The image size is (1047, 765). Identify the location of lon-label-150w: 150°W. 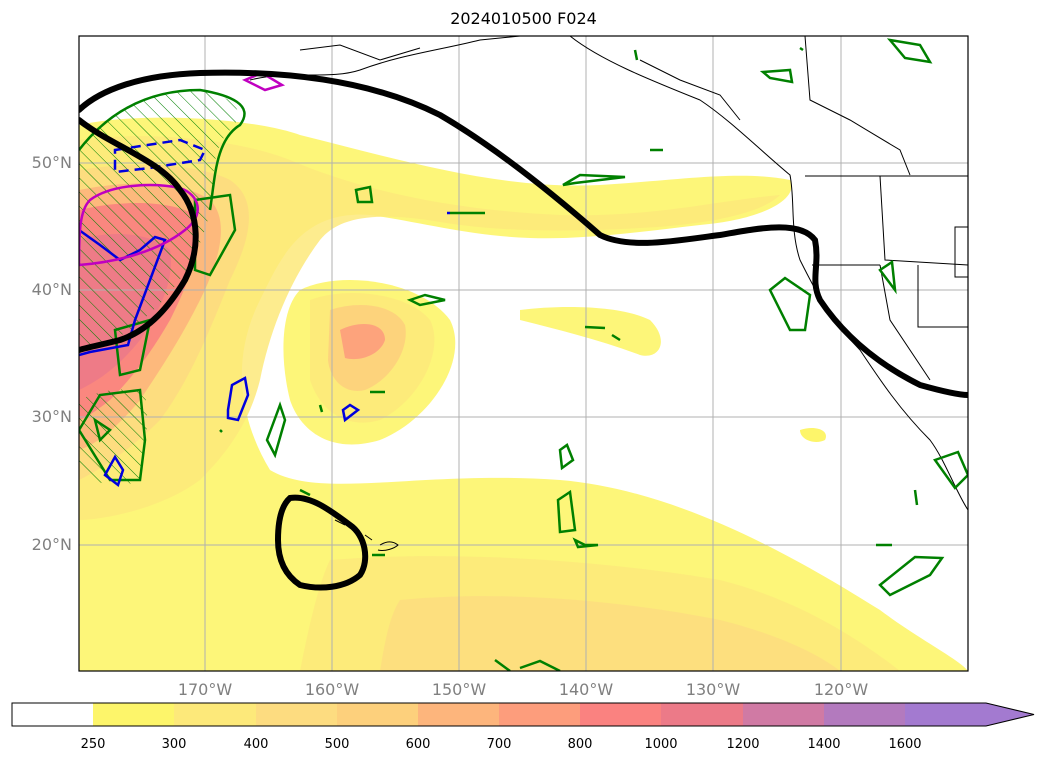
(459, 689).